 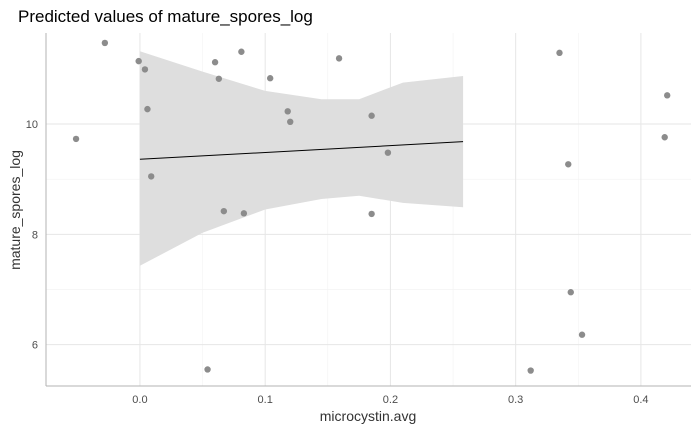 What do you see at coordinates (35, 346) in the screenshot?
I see `y-tick-label: 6` at bounding box center [35, 346].